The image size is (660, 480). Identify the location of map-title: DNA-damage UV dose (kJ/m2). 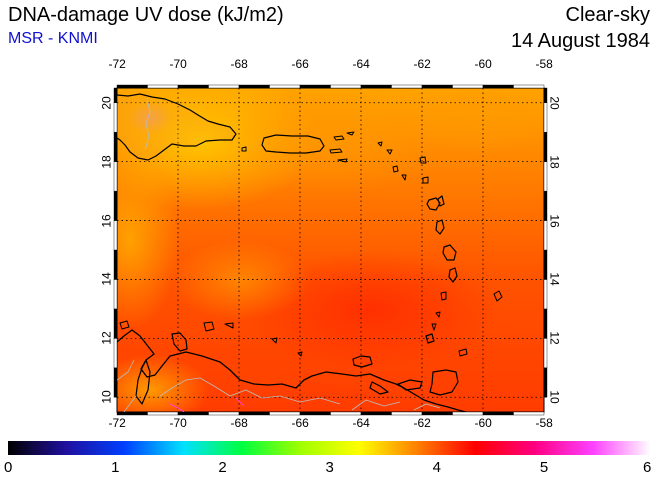
(146, 15).